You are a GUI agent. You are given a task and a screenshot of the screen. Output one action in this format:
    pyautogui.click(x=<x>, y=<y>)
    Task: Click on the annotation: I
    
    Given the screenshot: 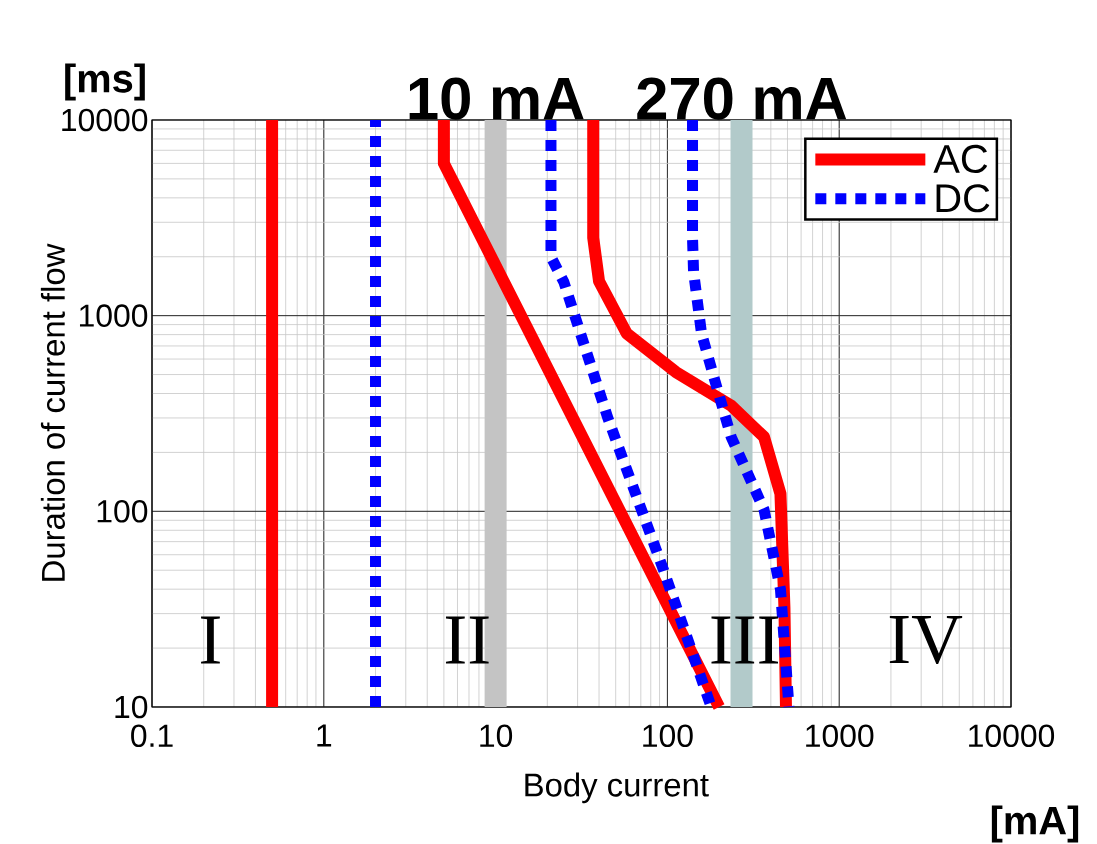 What is the action you would take?
    pyautogui.click(x=210, y=640)
    